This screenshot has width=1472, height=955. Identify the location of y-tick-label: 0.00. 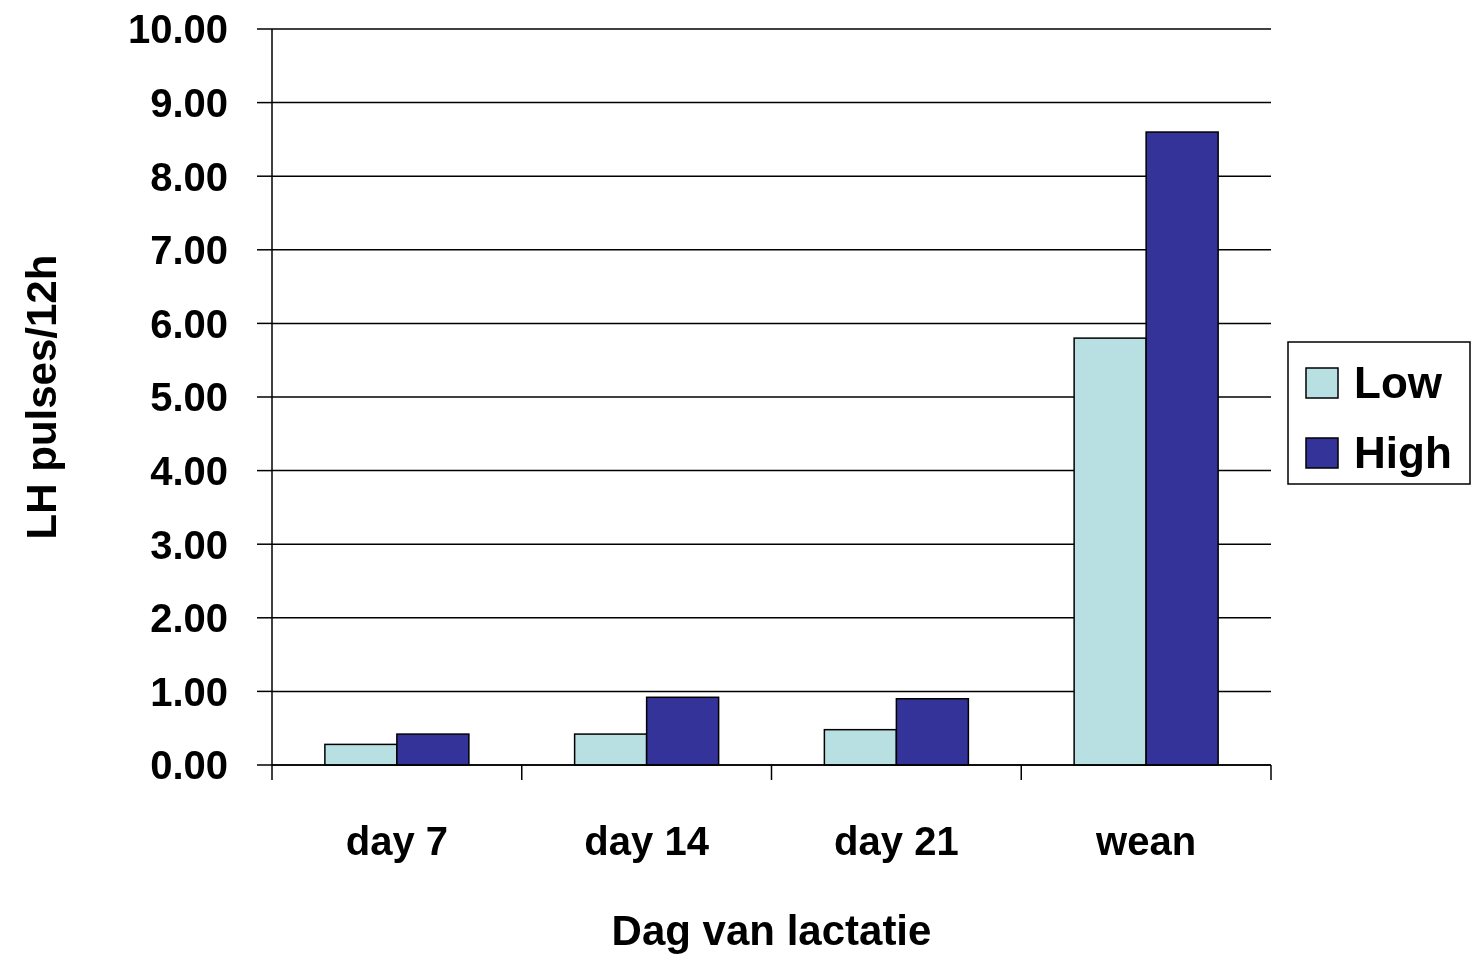
(189, 765).